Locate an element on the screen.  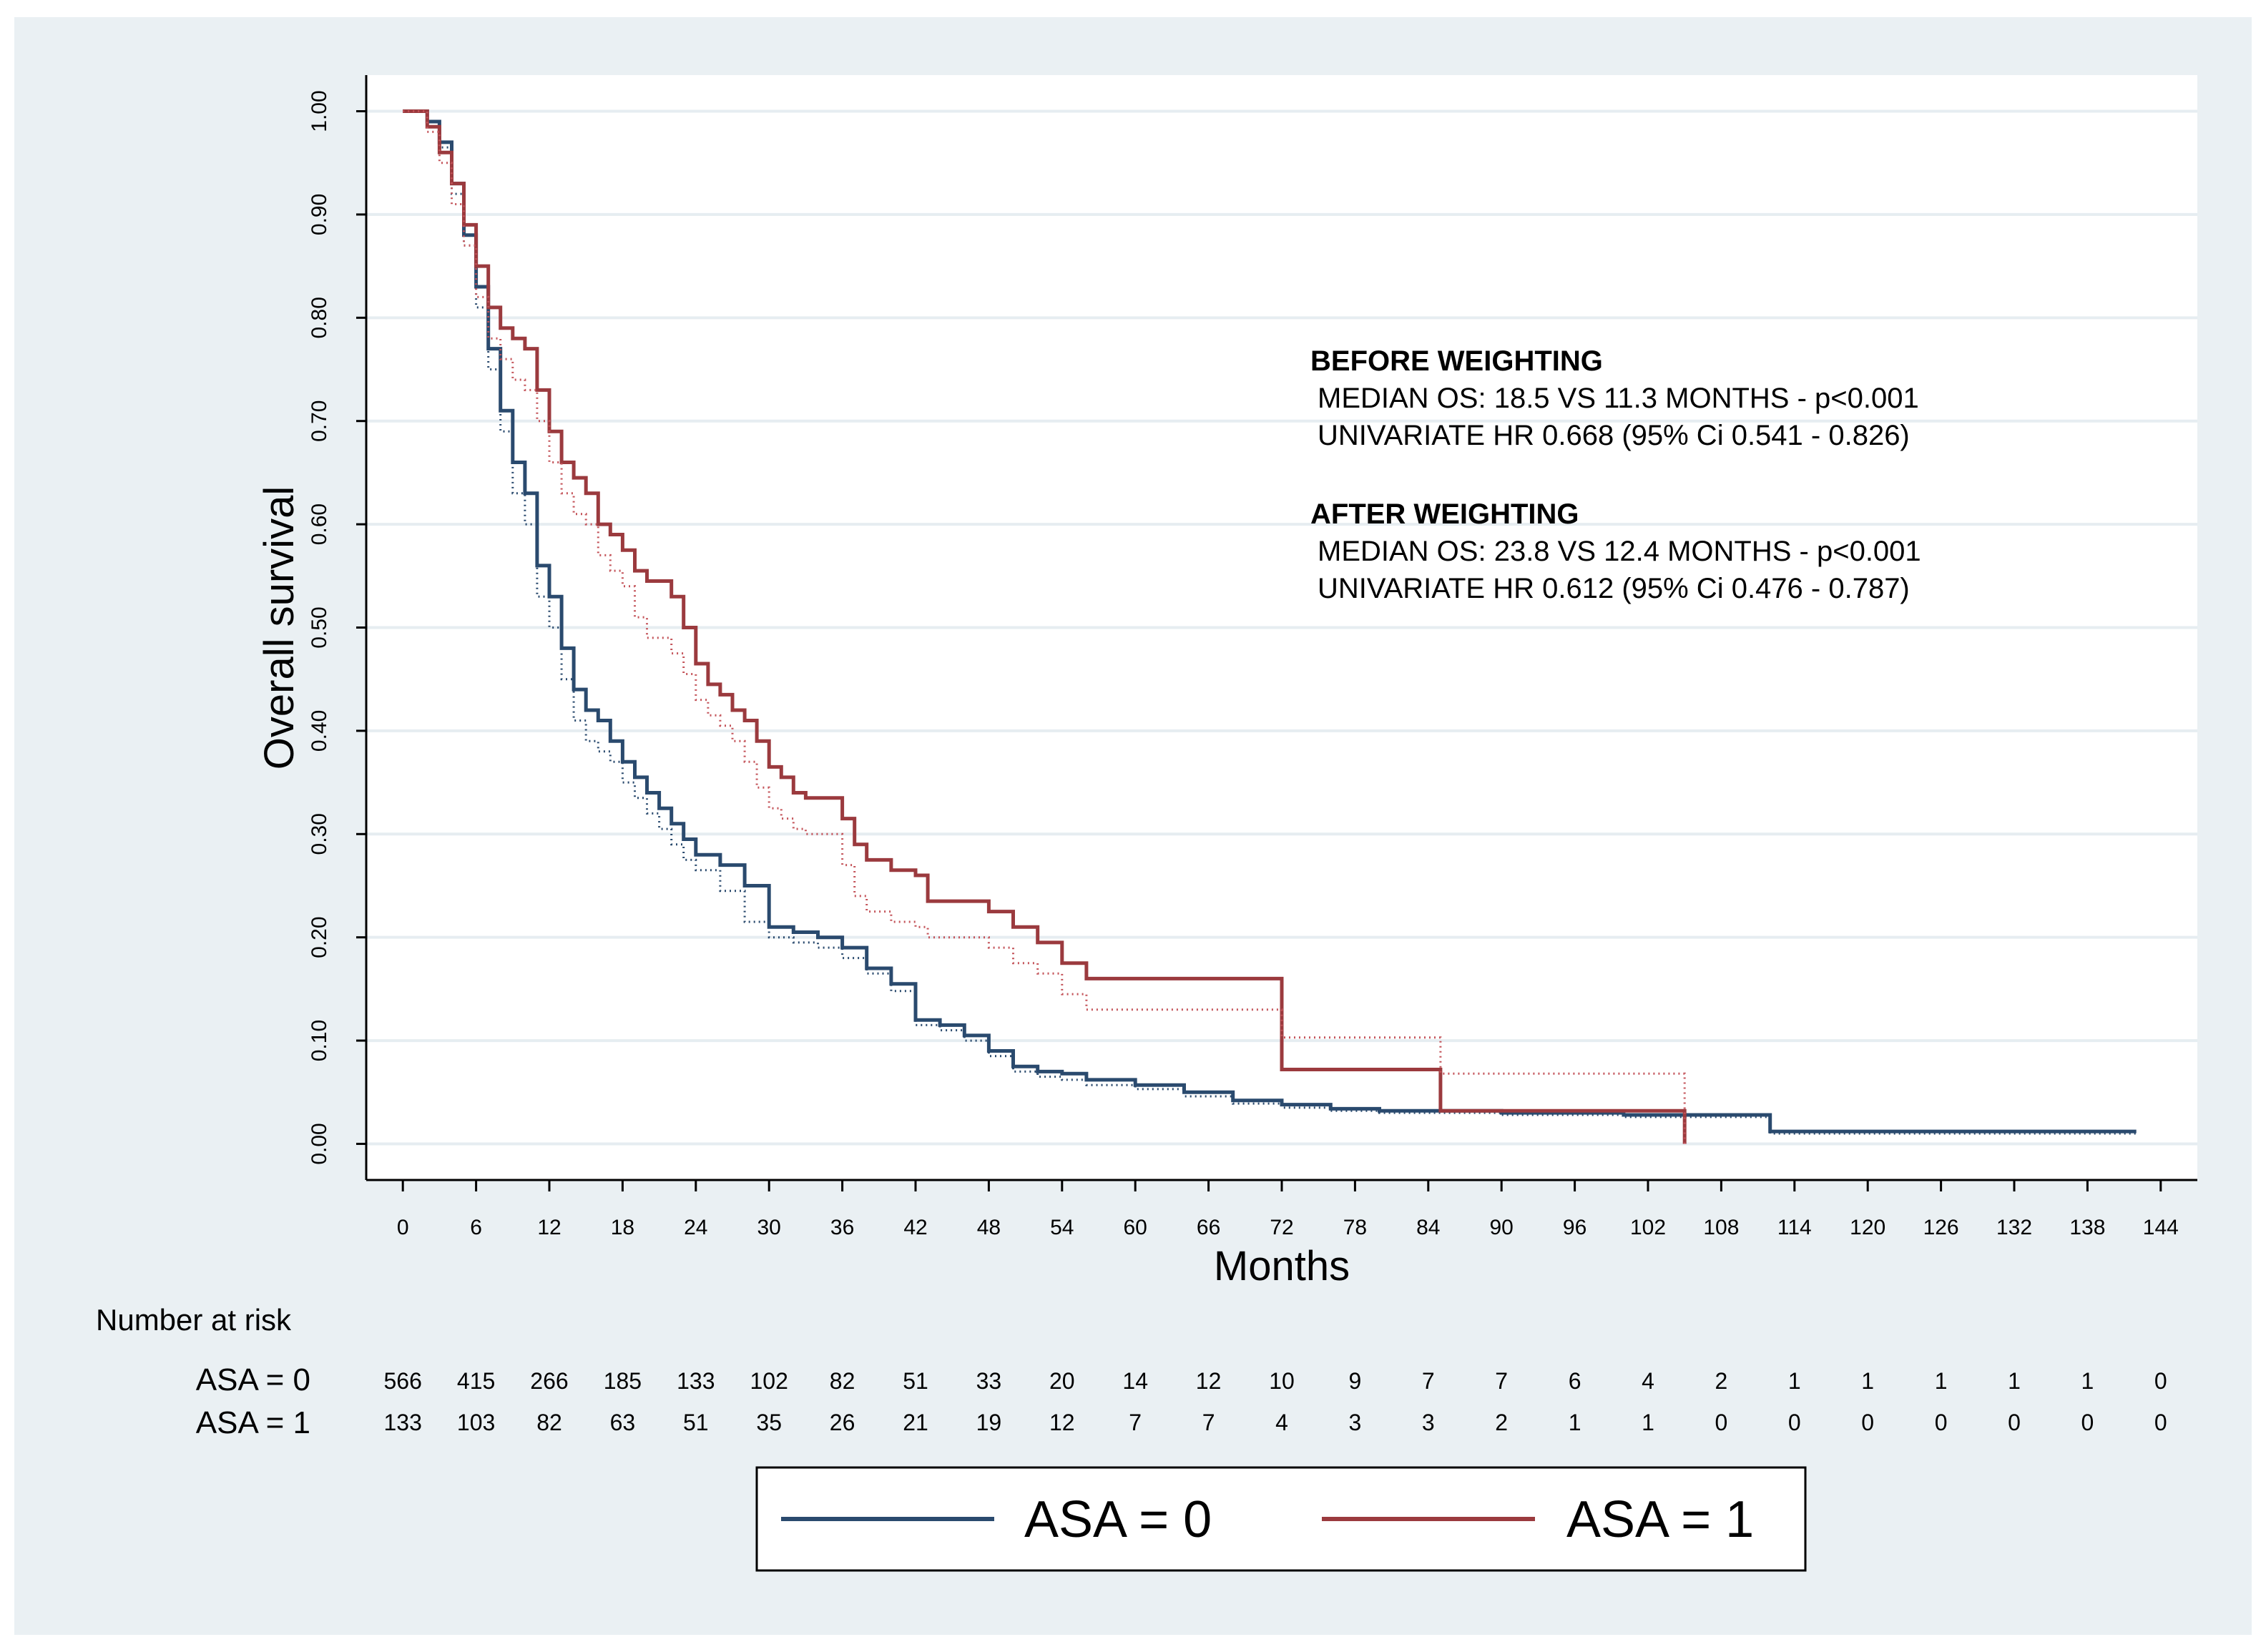
risk-count: 102 is located at coordinates (769, 1381).